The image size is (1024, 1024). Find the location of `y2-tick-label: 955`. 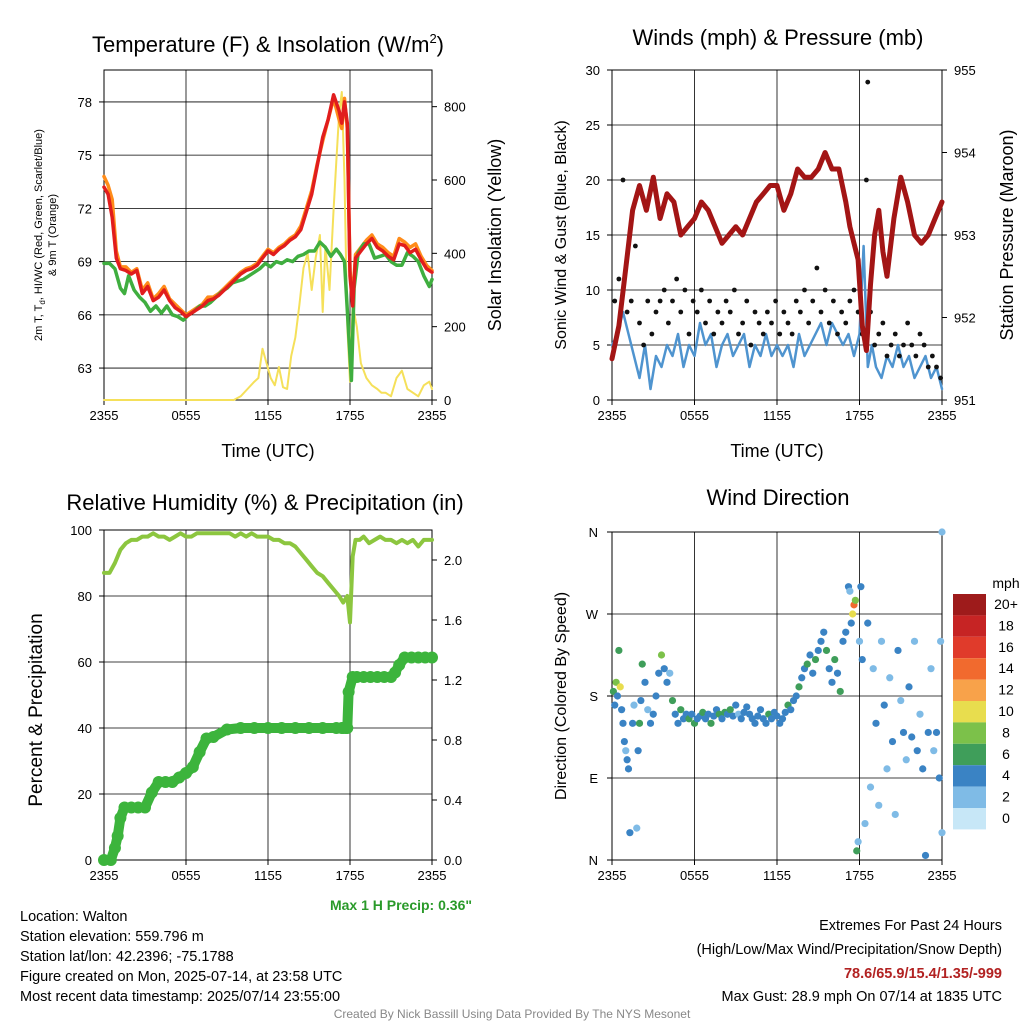

y2-tick-label: 955 is located at coordinates (965, 70).